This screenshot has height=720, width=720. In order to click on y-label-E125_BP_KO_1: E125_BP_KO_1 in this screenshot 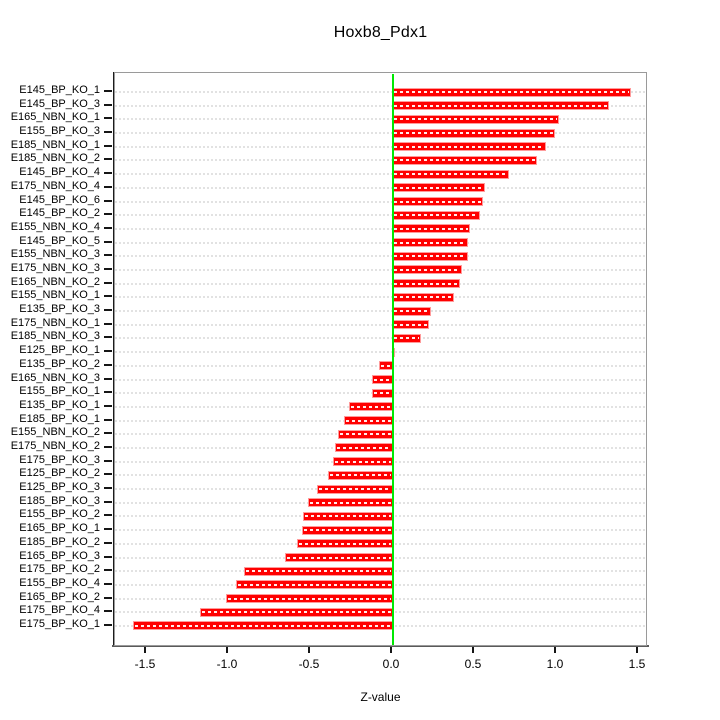, I will do `click(59, 350)`.